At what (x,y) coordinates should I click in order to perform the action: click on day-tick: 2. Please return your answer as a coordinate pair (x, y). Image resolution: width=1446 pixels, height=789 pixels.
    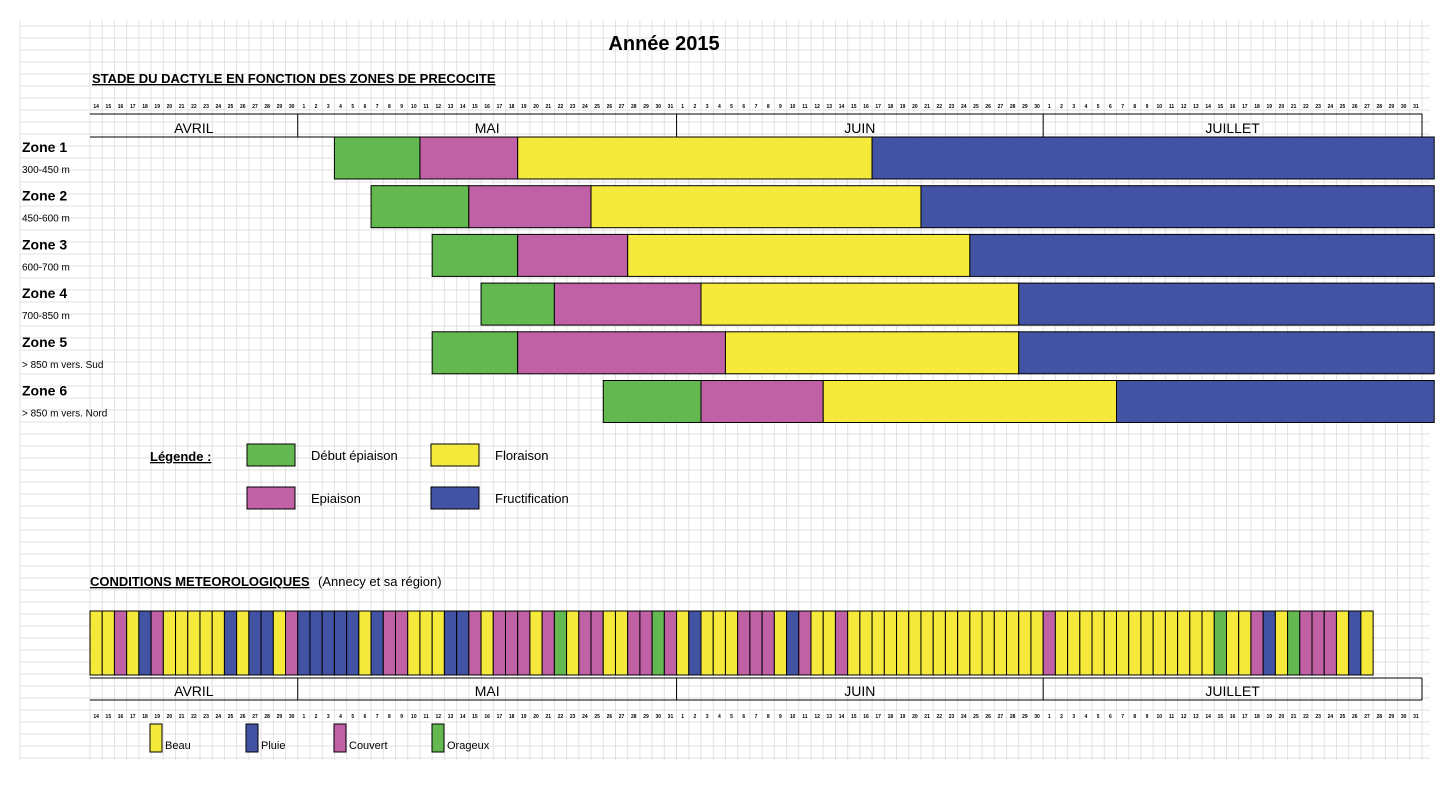
    Looking at the image, I should click on (316, 717).